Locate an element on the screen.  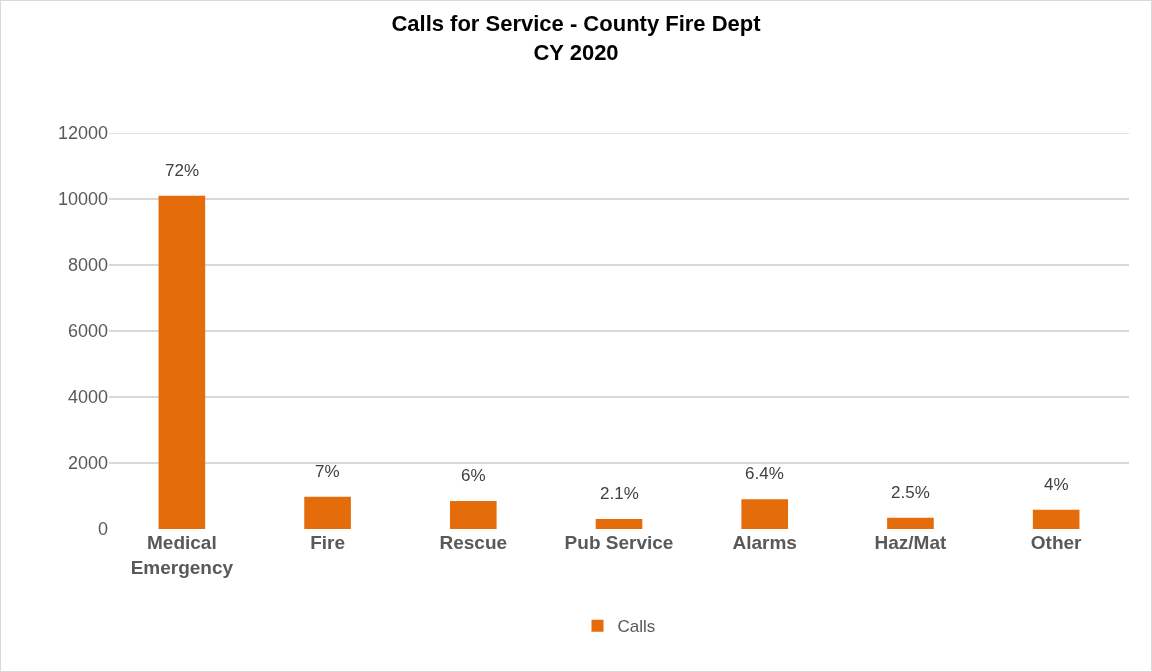
y-tick-label: 10000 is located at coordinates (82, 199).